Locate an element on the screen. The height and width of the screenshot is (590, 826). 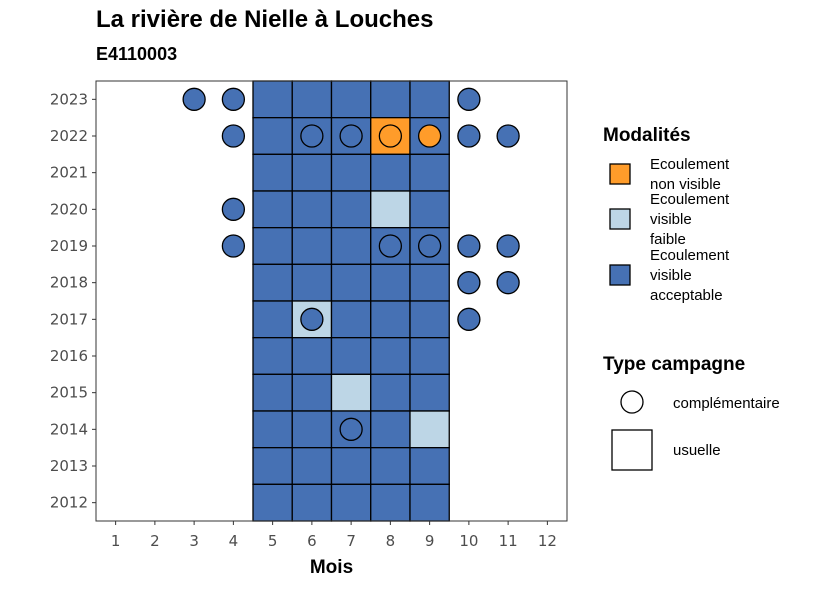
x-tick-label: 3 is located at coordinates (194, 541).